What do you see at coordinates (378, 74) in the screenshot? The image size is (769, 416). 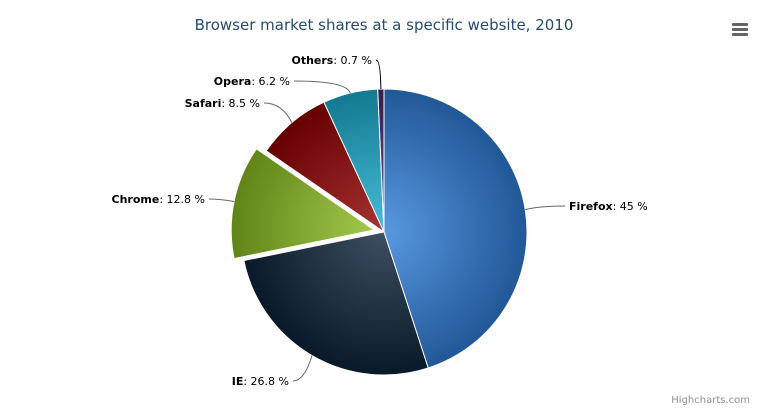 I see `connector-others` at bounding box center [378, 74].